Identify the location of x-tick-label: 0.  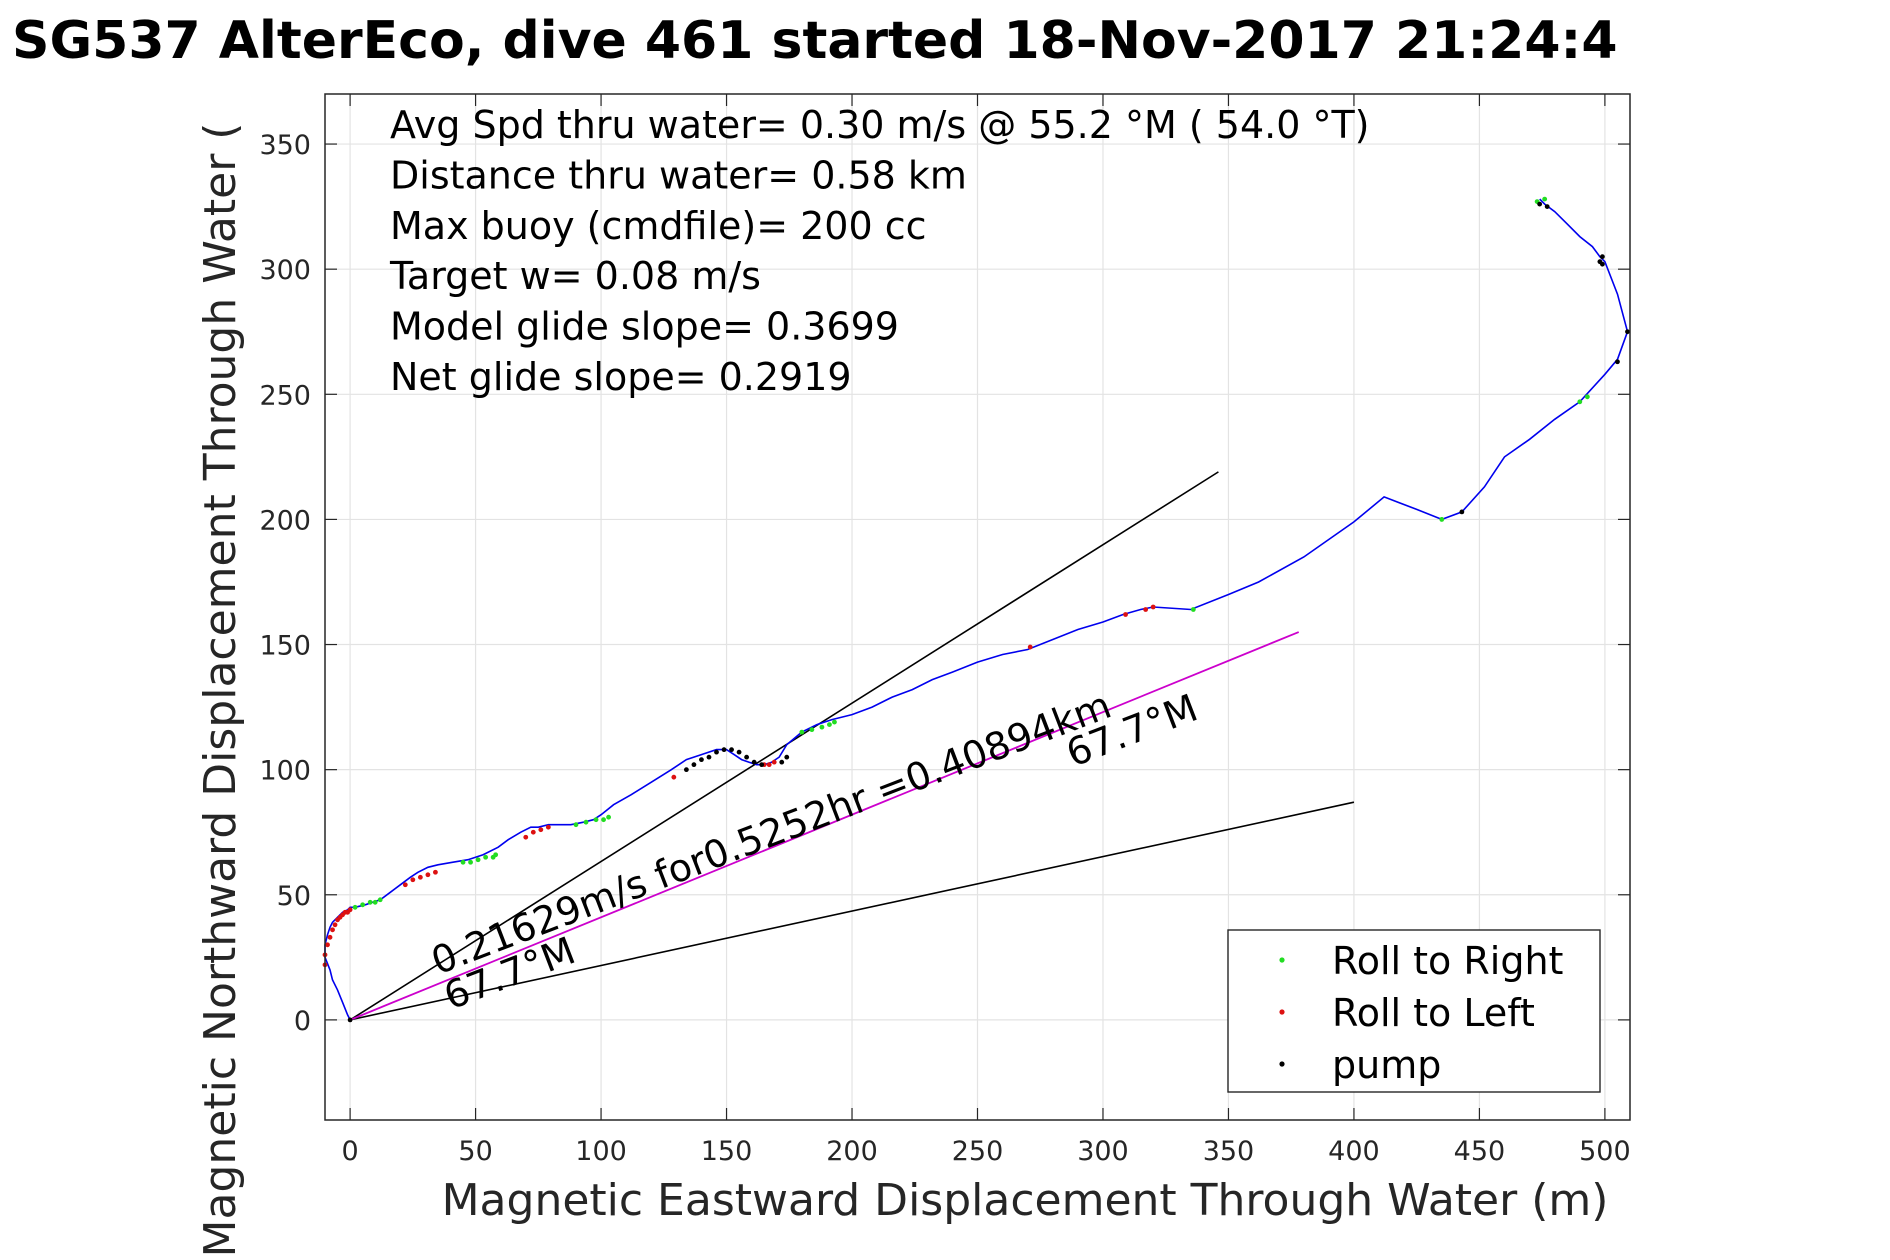
(350, 1151).